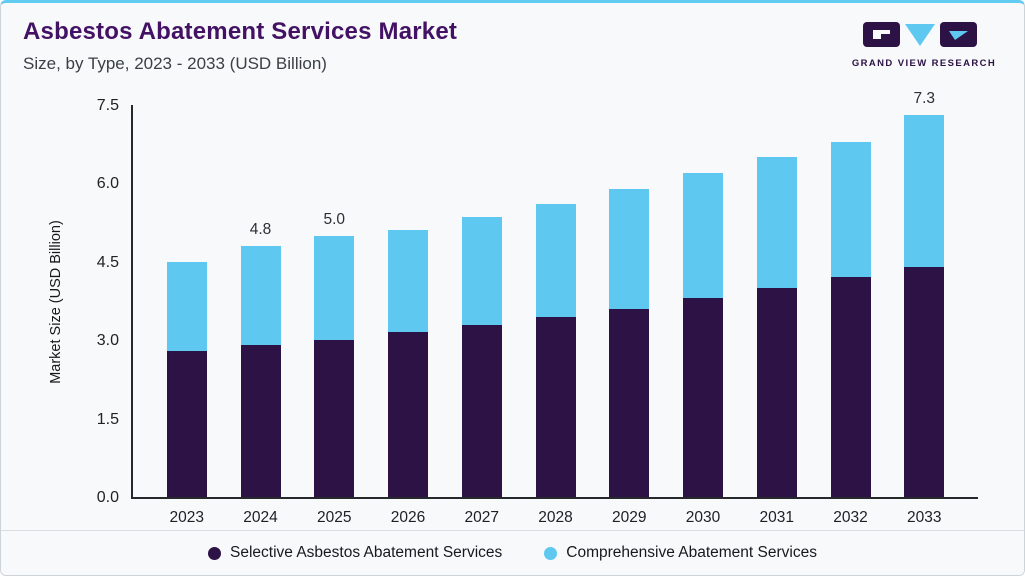  I want to click on y-tick-label: 0.0, so click(107, 497).